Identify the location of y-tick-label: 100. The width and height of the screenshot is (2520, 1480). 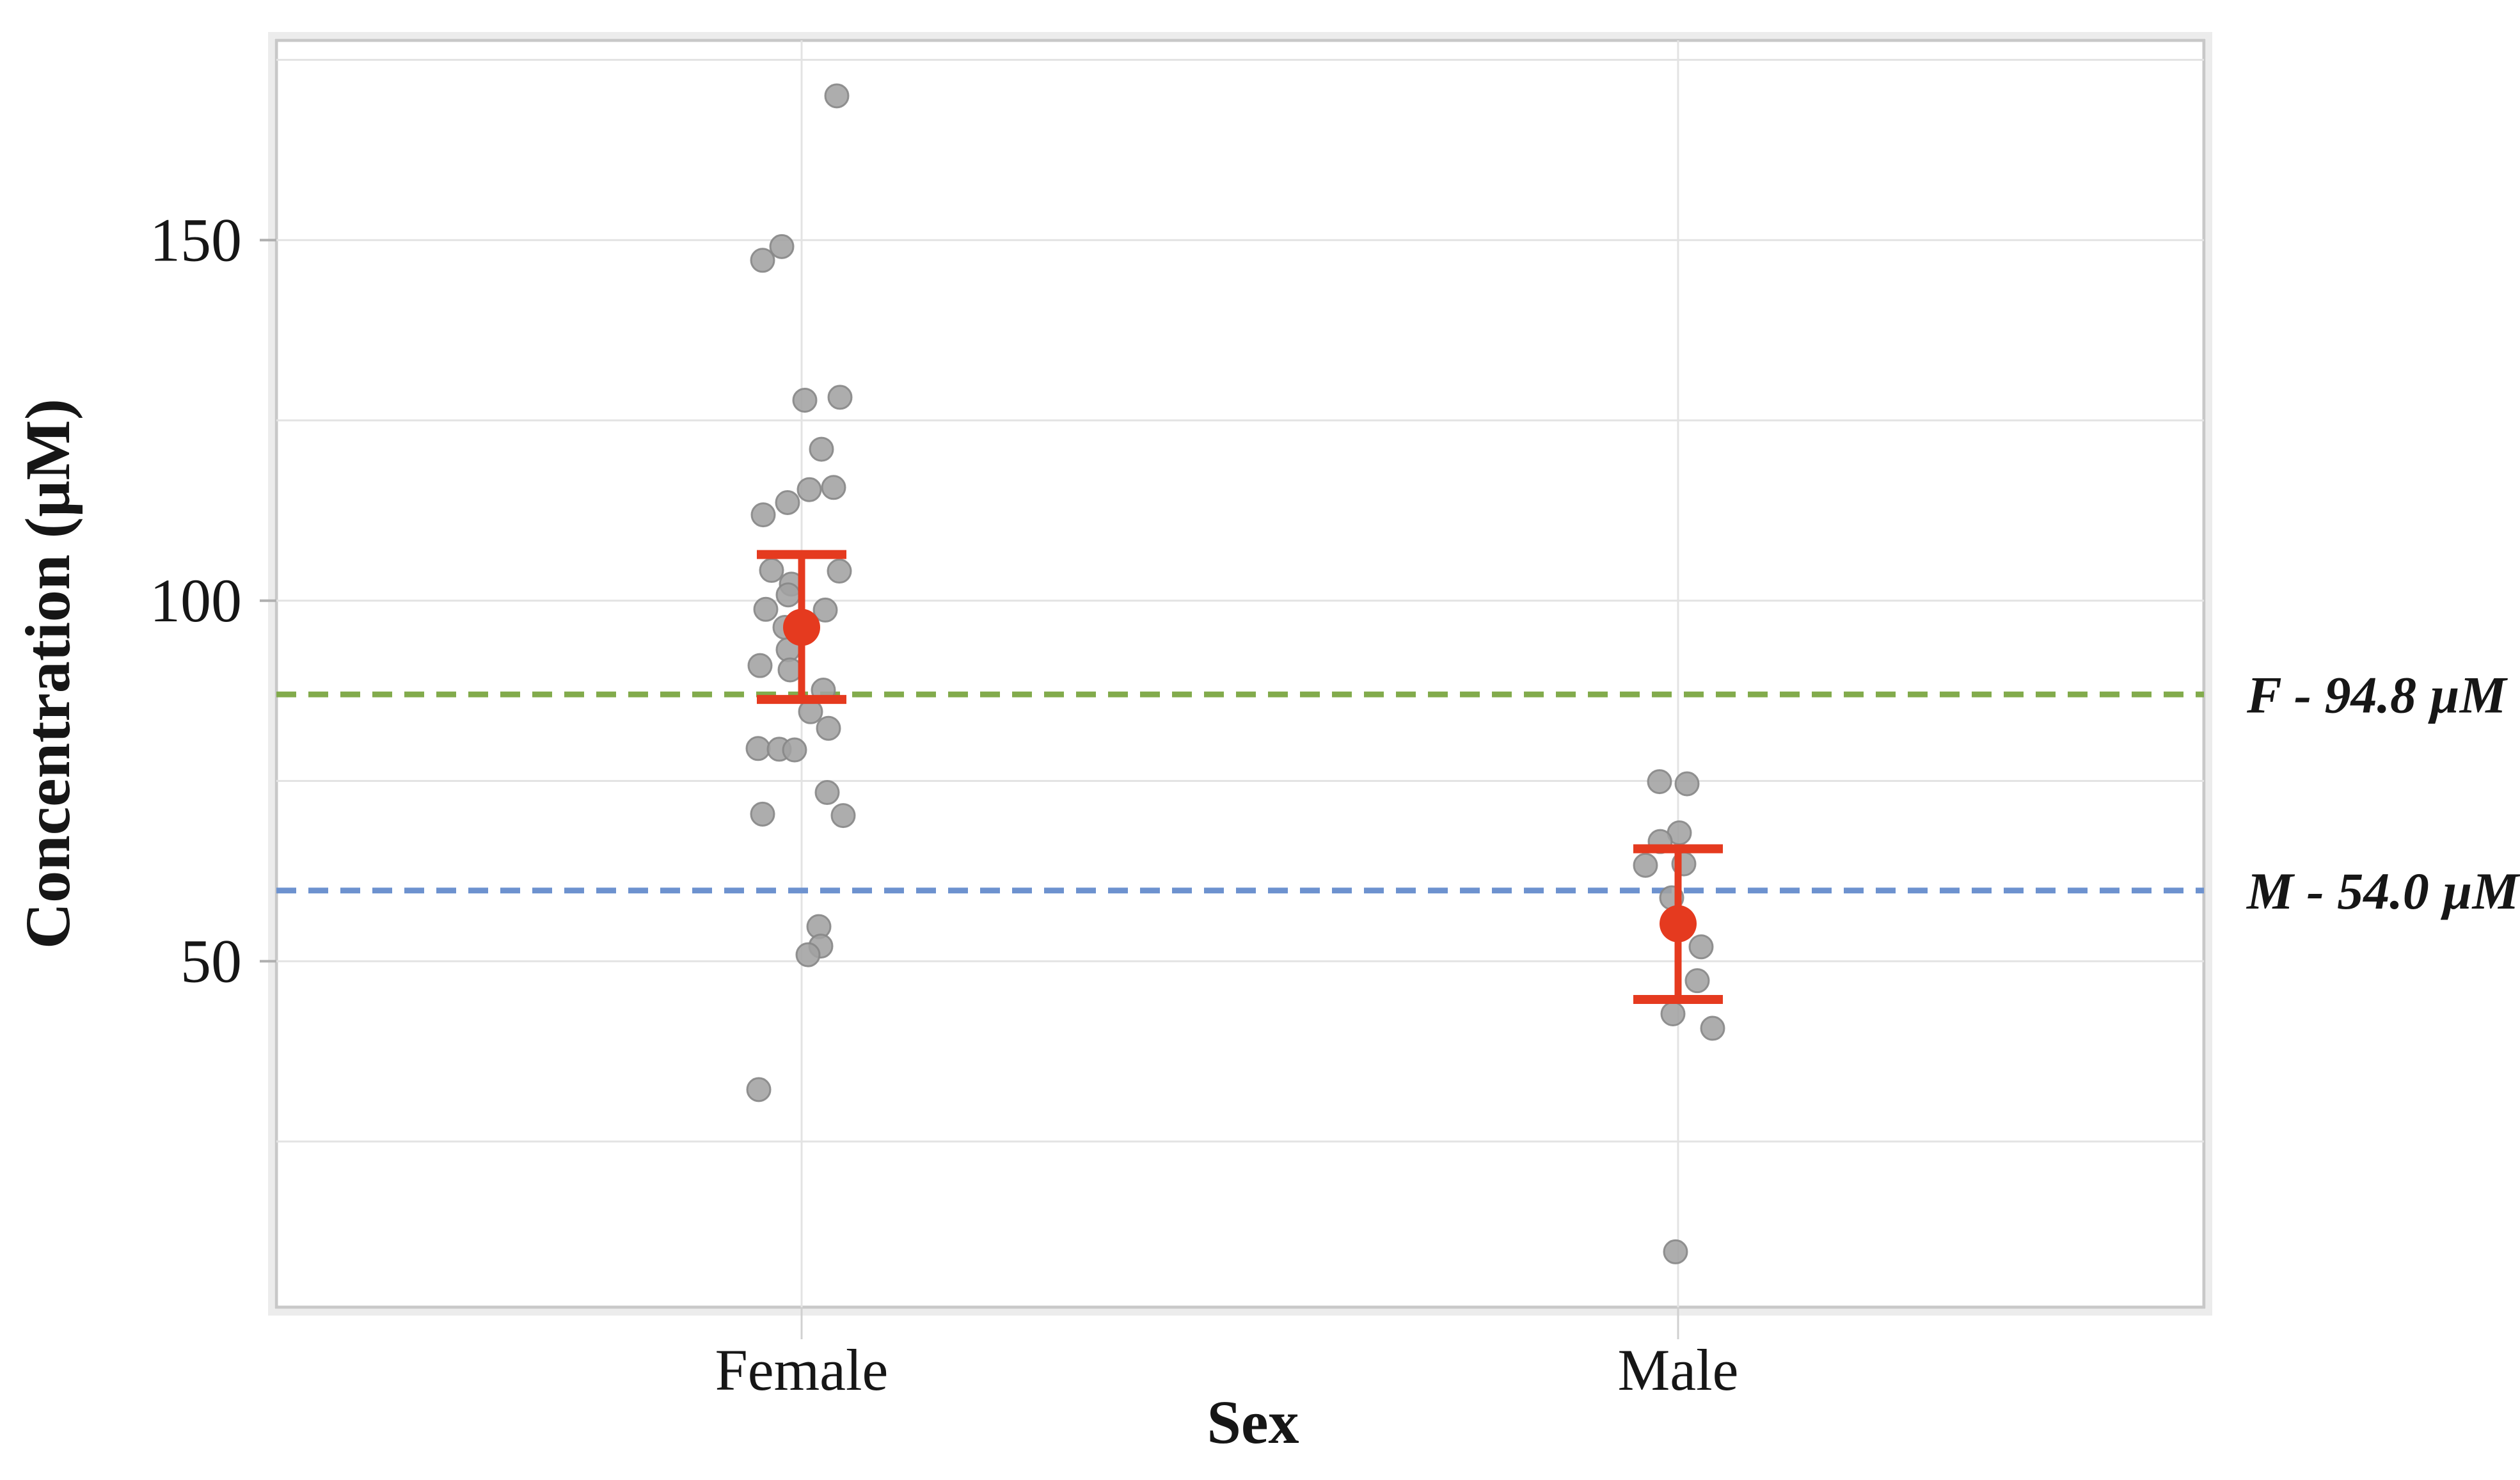
(196, 600).